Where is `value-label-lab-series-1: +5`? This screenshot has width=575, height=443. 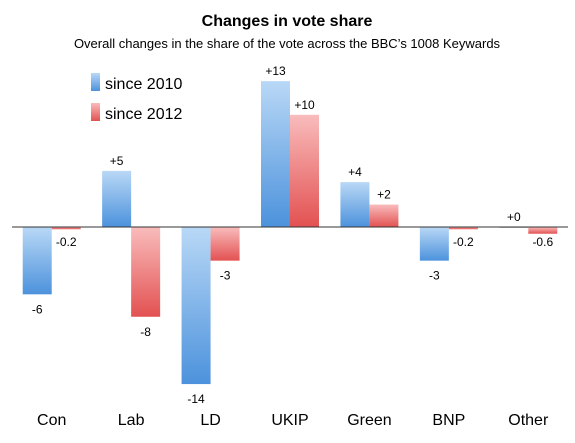
value-label-lab-series-1: +5 is located at coordinates (117, 161).